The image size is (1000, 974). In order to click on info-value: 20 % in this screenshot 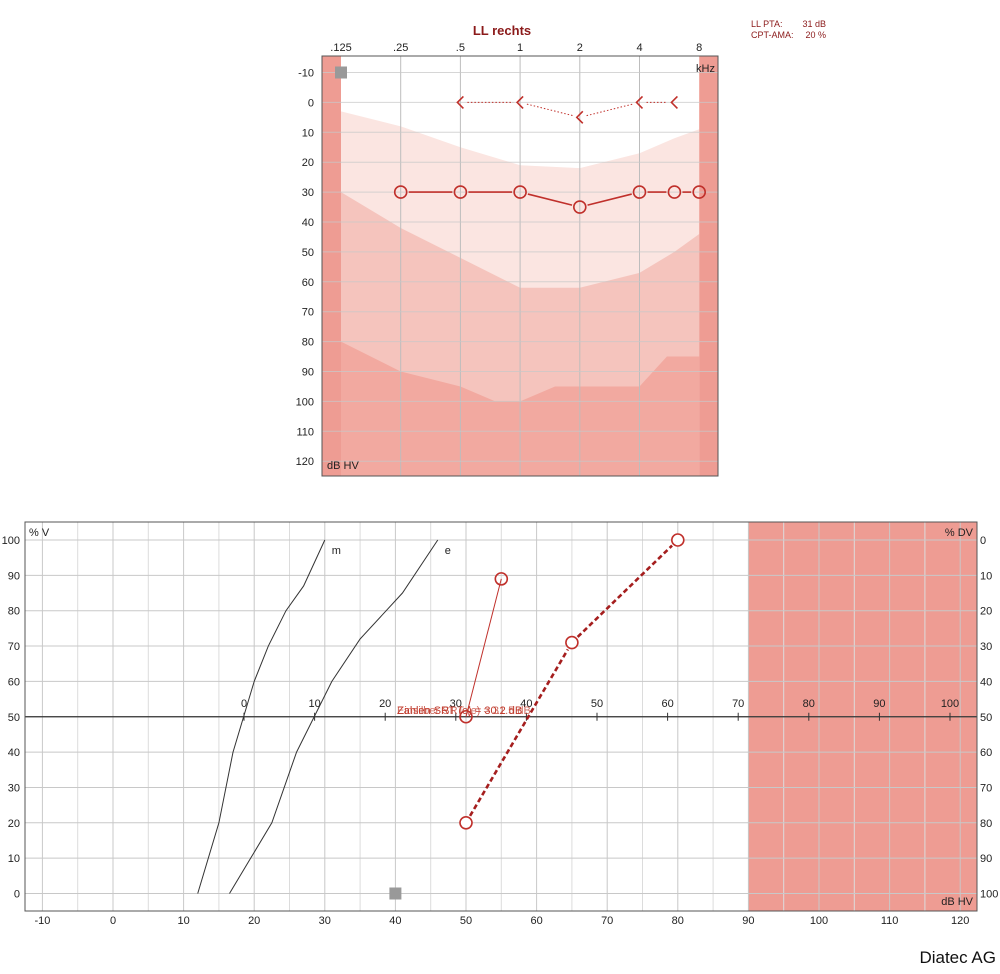, I will do `click(815, 35)`.